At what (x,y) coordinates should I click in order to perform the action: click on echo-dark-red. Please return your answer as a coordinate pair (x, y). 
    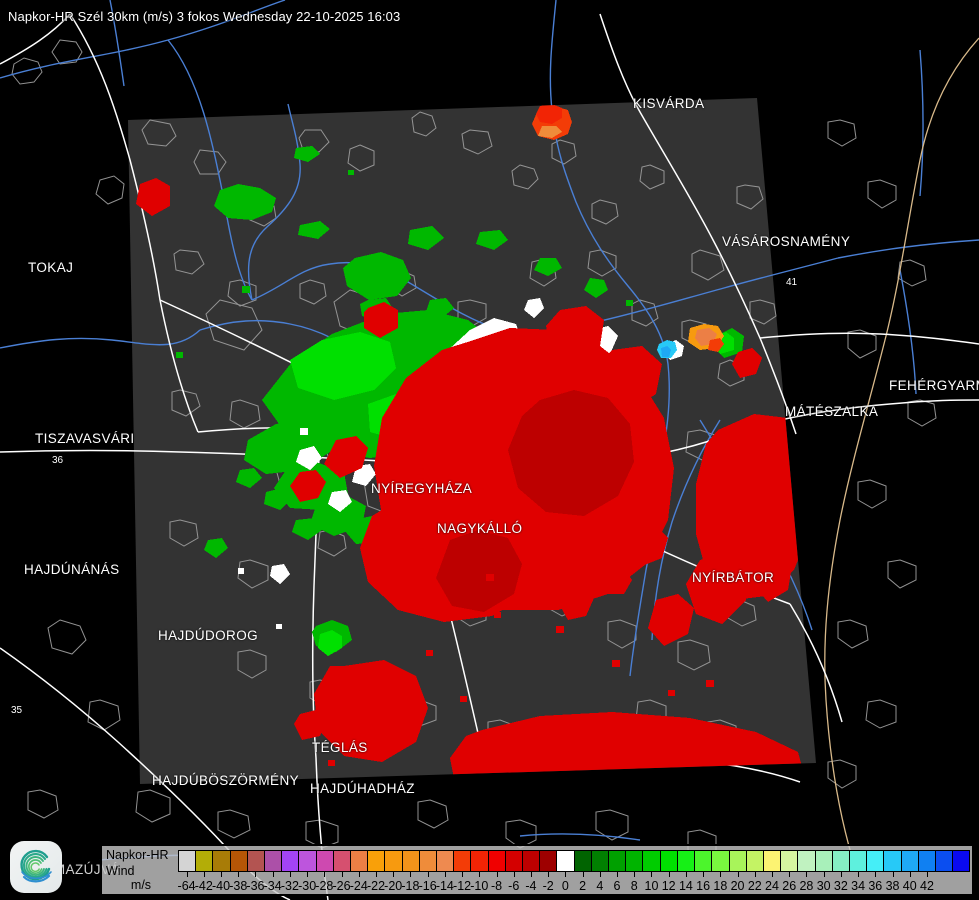
    Looking at the image, I should click on (535, 501).